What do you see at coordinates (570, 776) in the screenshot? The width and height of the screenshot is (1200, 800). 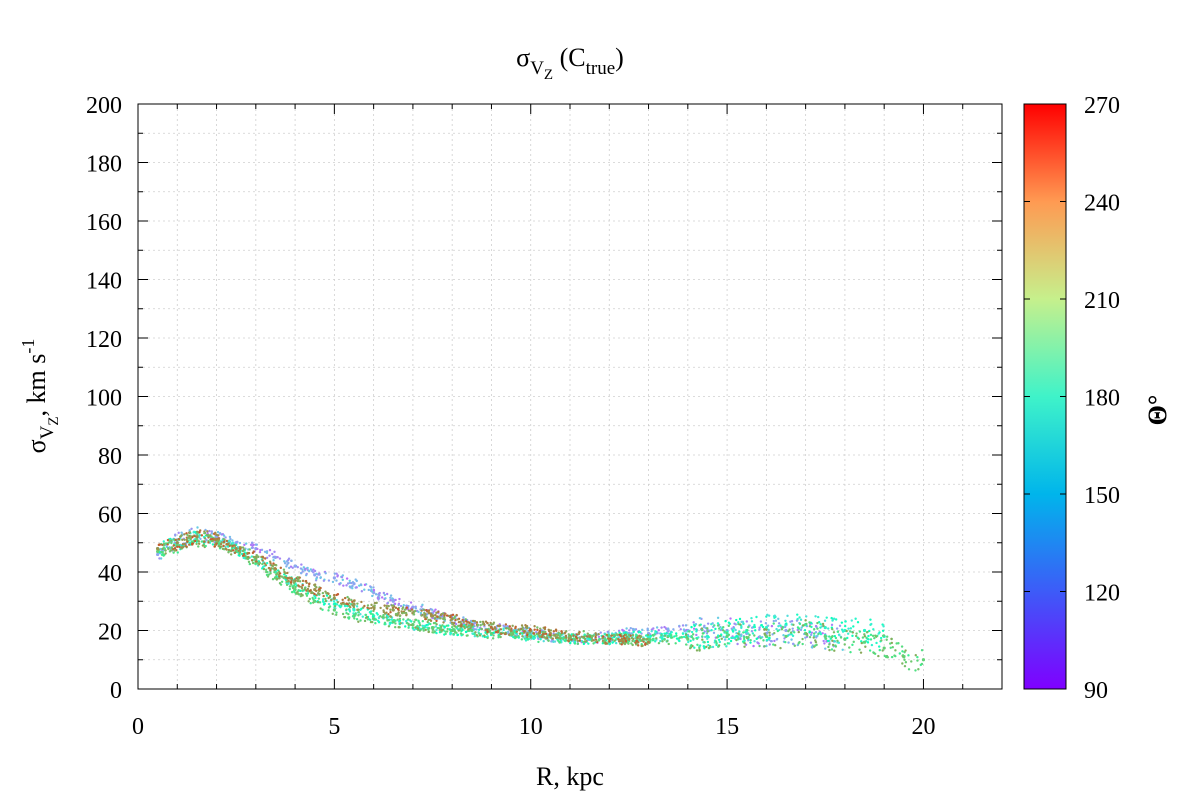 I see `x-axis-label: R, kpc` at bounding box center [570, 776].